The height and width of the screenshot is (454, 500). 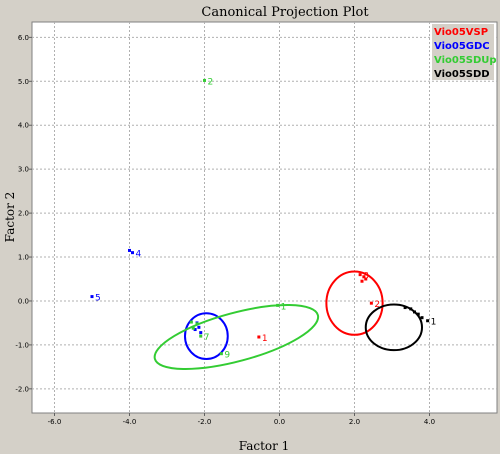 I want to click on y-tick-label: 1.0, so click(x=23, y=258).